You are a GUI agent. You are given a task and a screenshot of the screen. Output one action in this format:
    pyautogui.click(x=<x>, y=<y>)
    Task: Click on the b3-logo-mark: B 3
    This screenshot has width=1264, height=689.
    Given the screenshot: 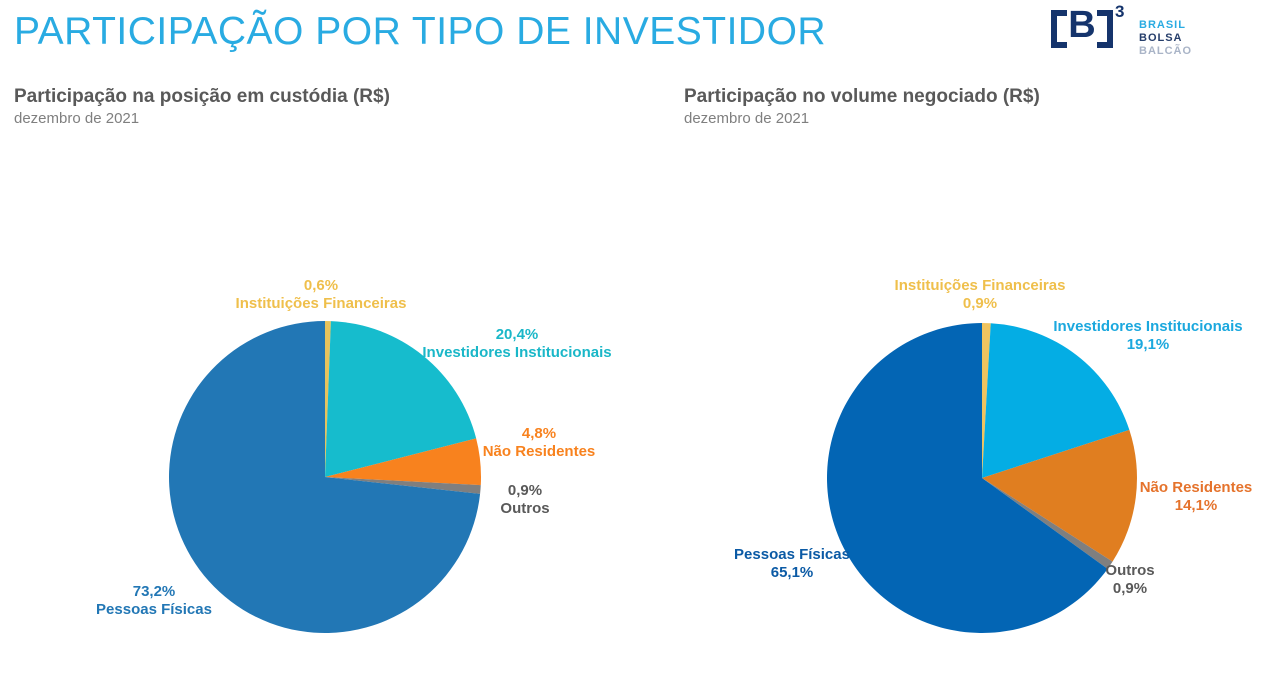 What is the action you would take?
    pyautogui.click(x=1090, y=31)
    